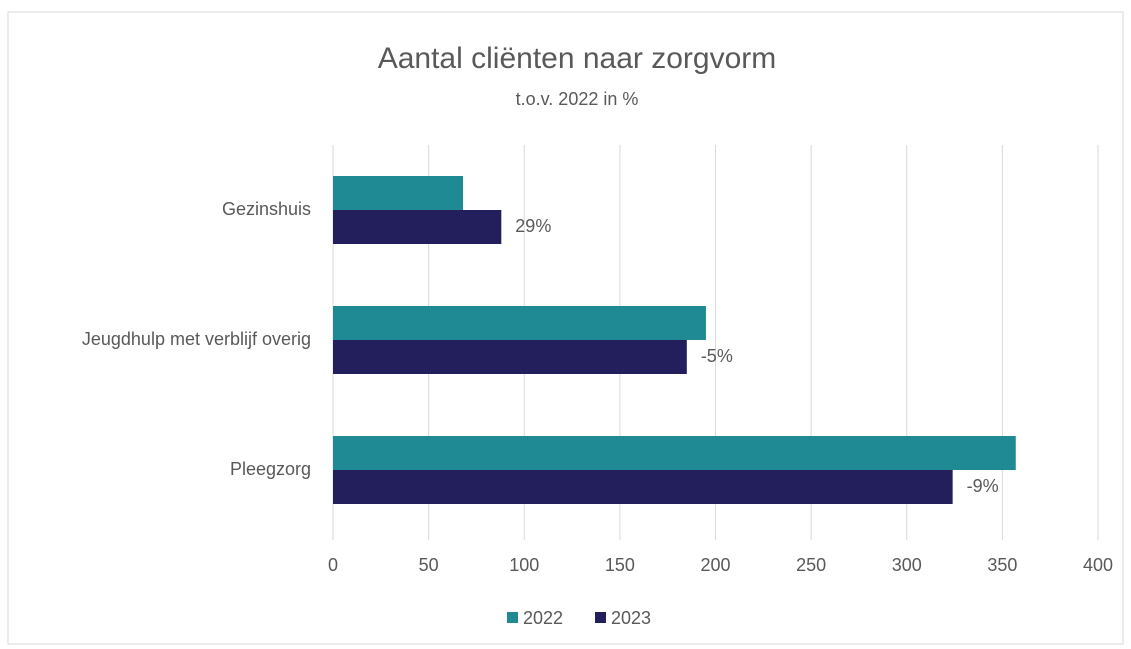  Describe the element at coordinates (631, 618) in the screenshot. I see `legend-label: 2023` at that location.